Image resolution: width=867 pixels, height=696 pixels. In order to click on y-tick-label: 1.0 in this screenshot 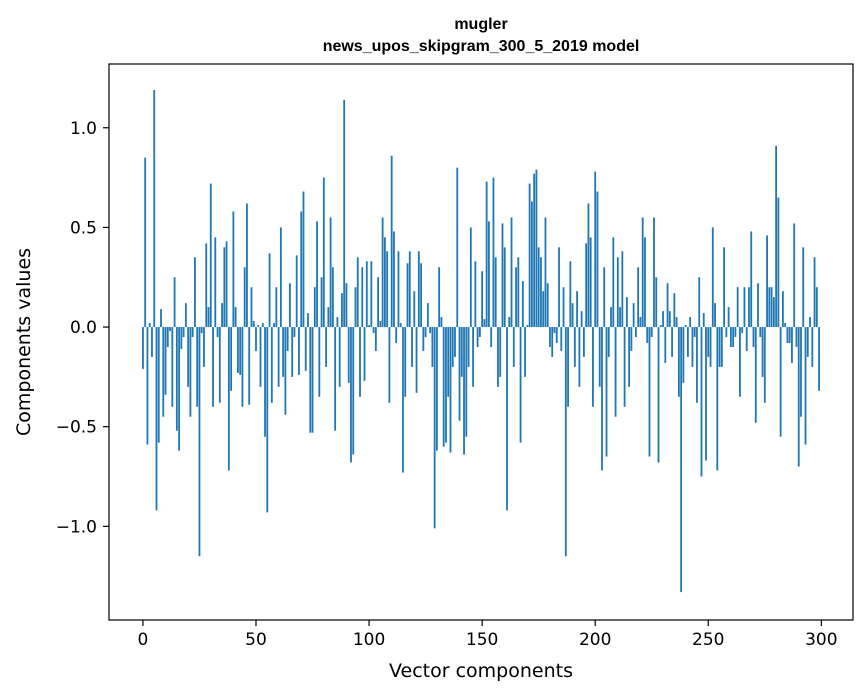, I will do `click(83, 129)`.